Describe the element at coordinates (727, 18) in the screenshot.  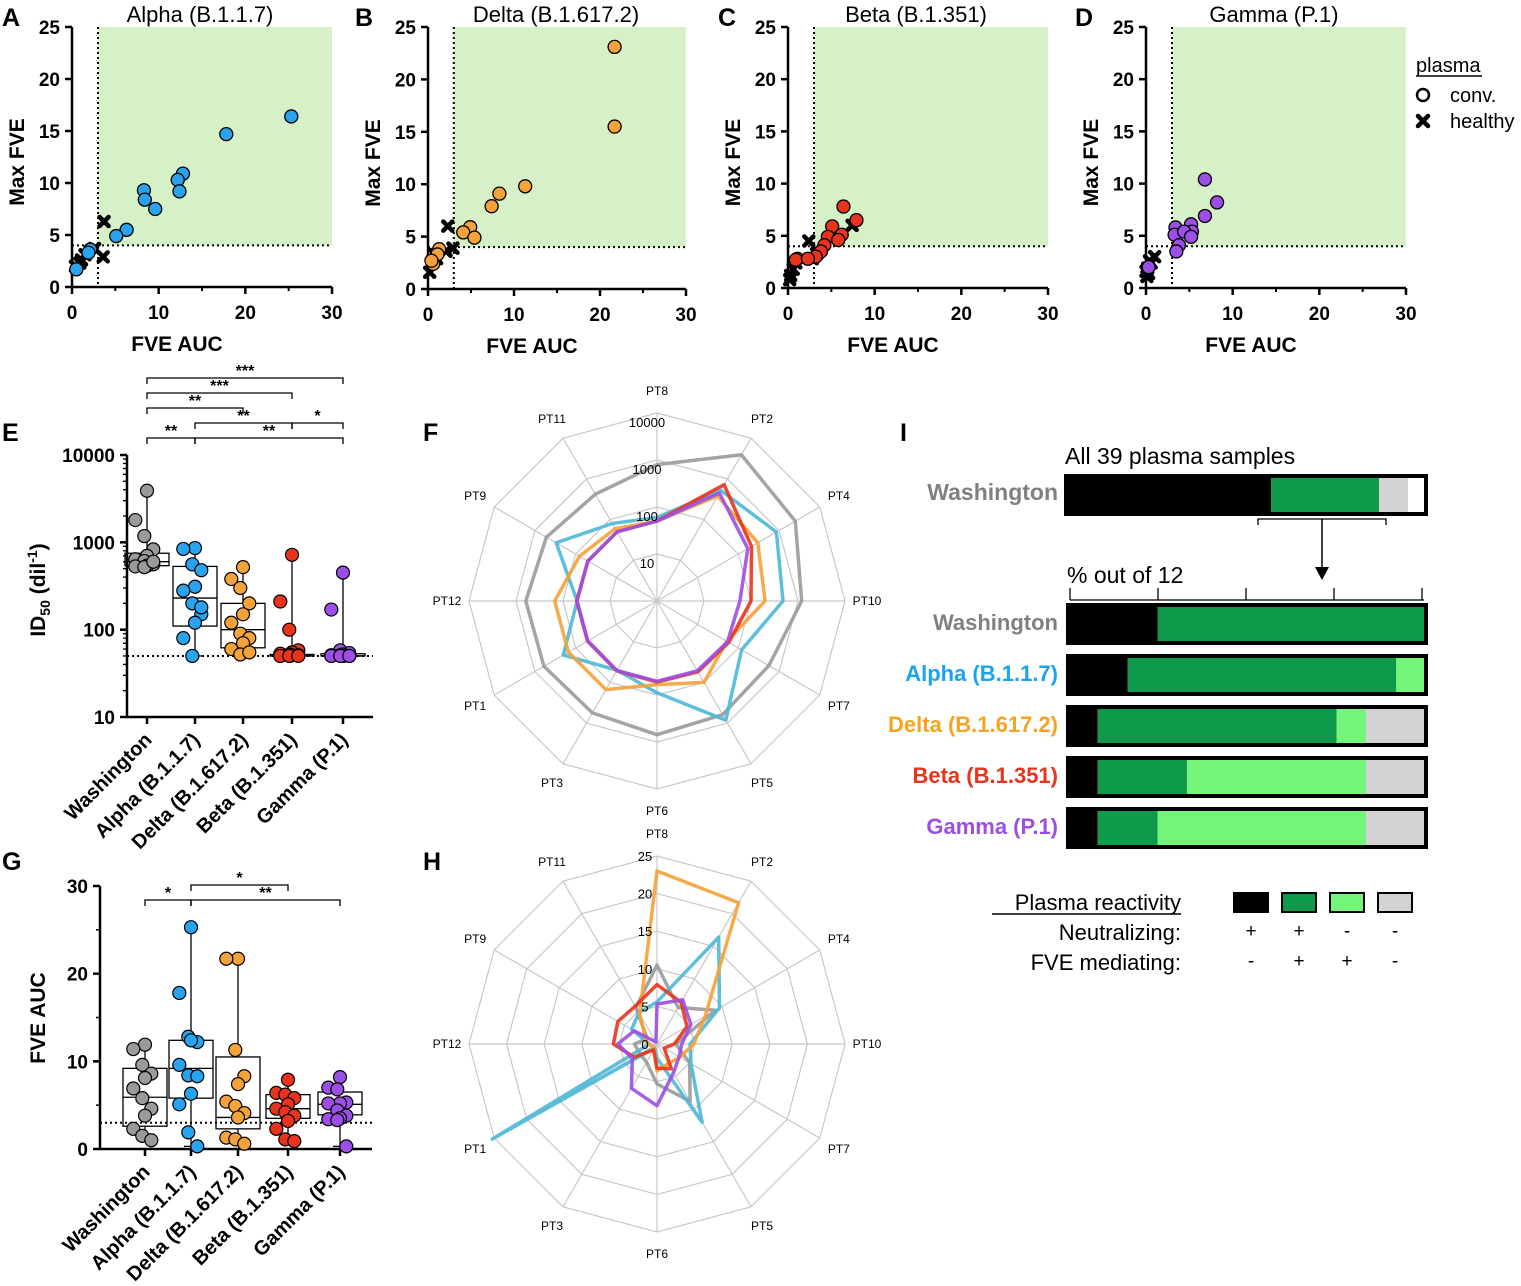
I see `panel-letter-c: C` at that location.